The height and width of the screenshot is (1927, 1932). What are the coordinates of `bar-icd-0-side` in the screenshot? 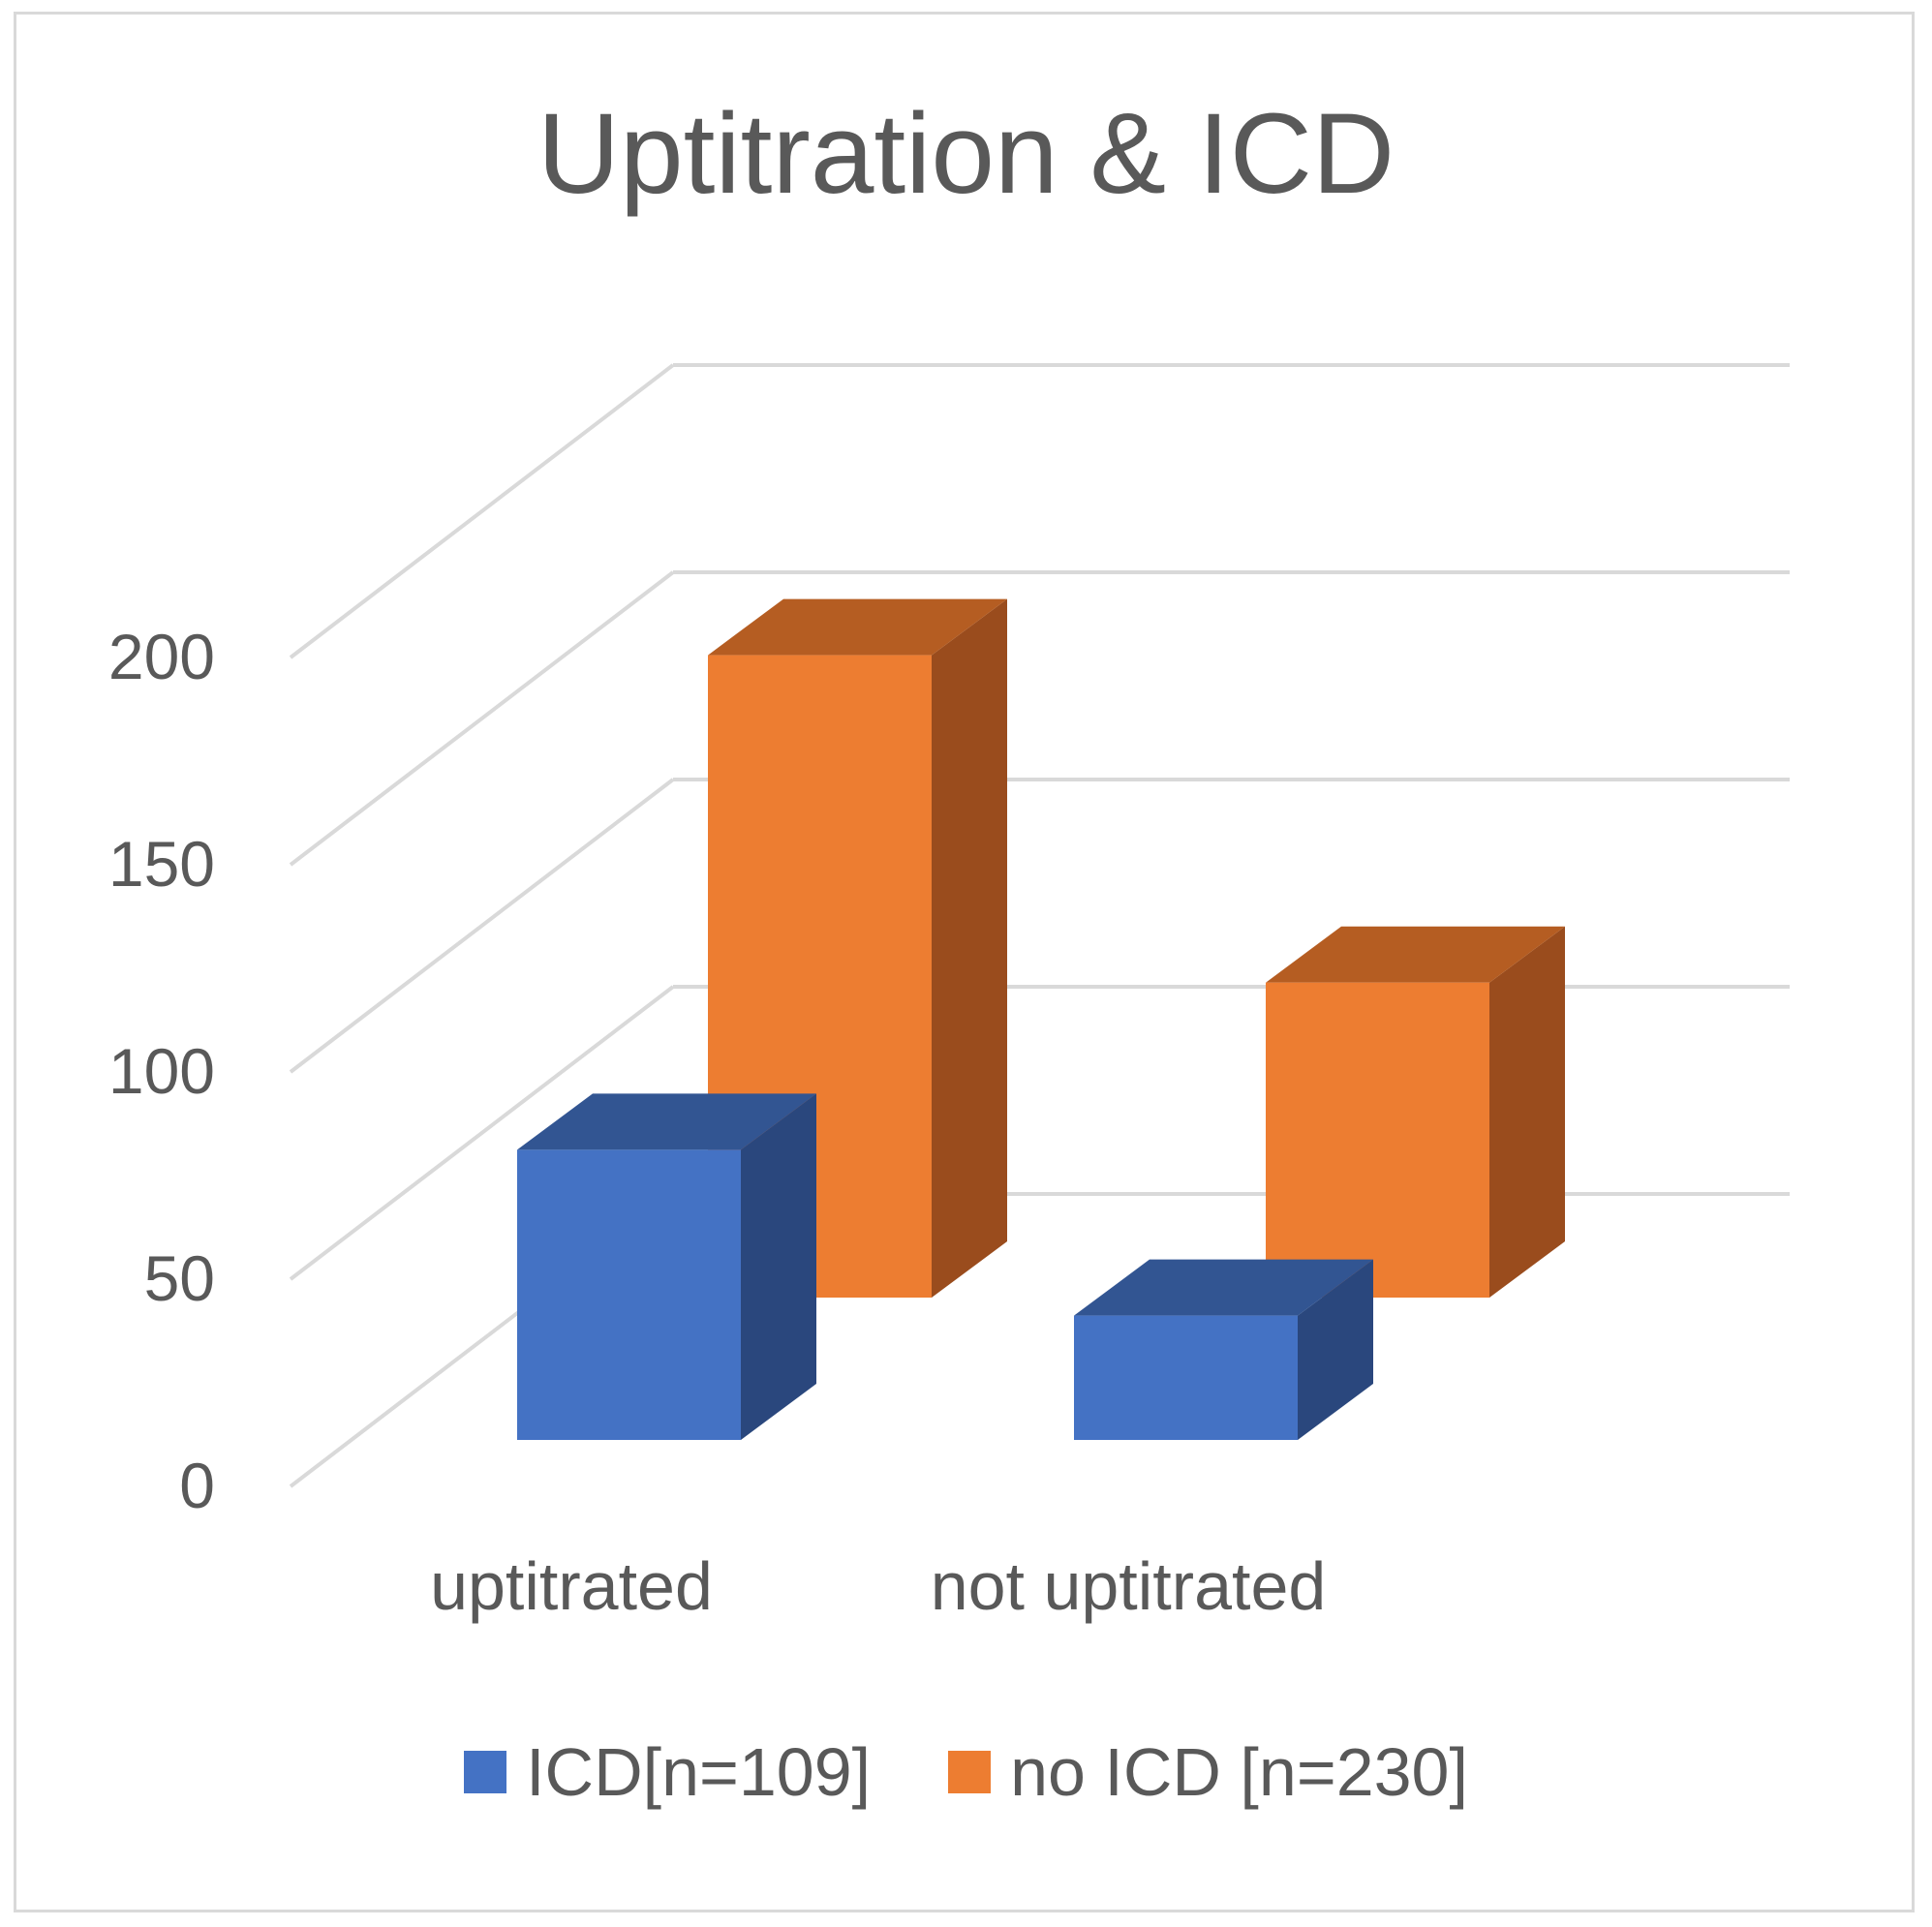 It's located at (778, 1266).